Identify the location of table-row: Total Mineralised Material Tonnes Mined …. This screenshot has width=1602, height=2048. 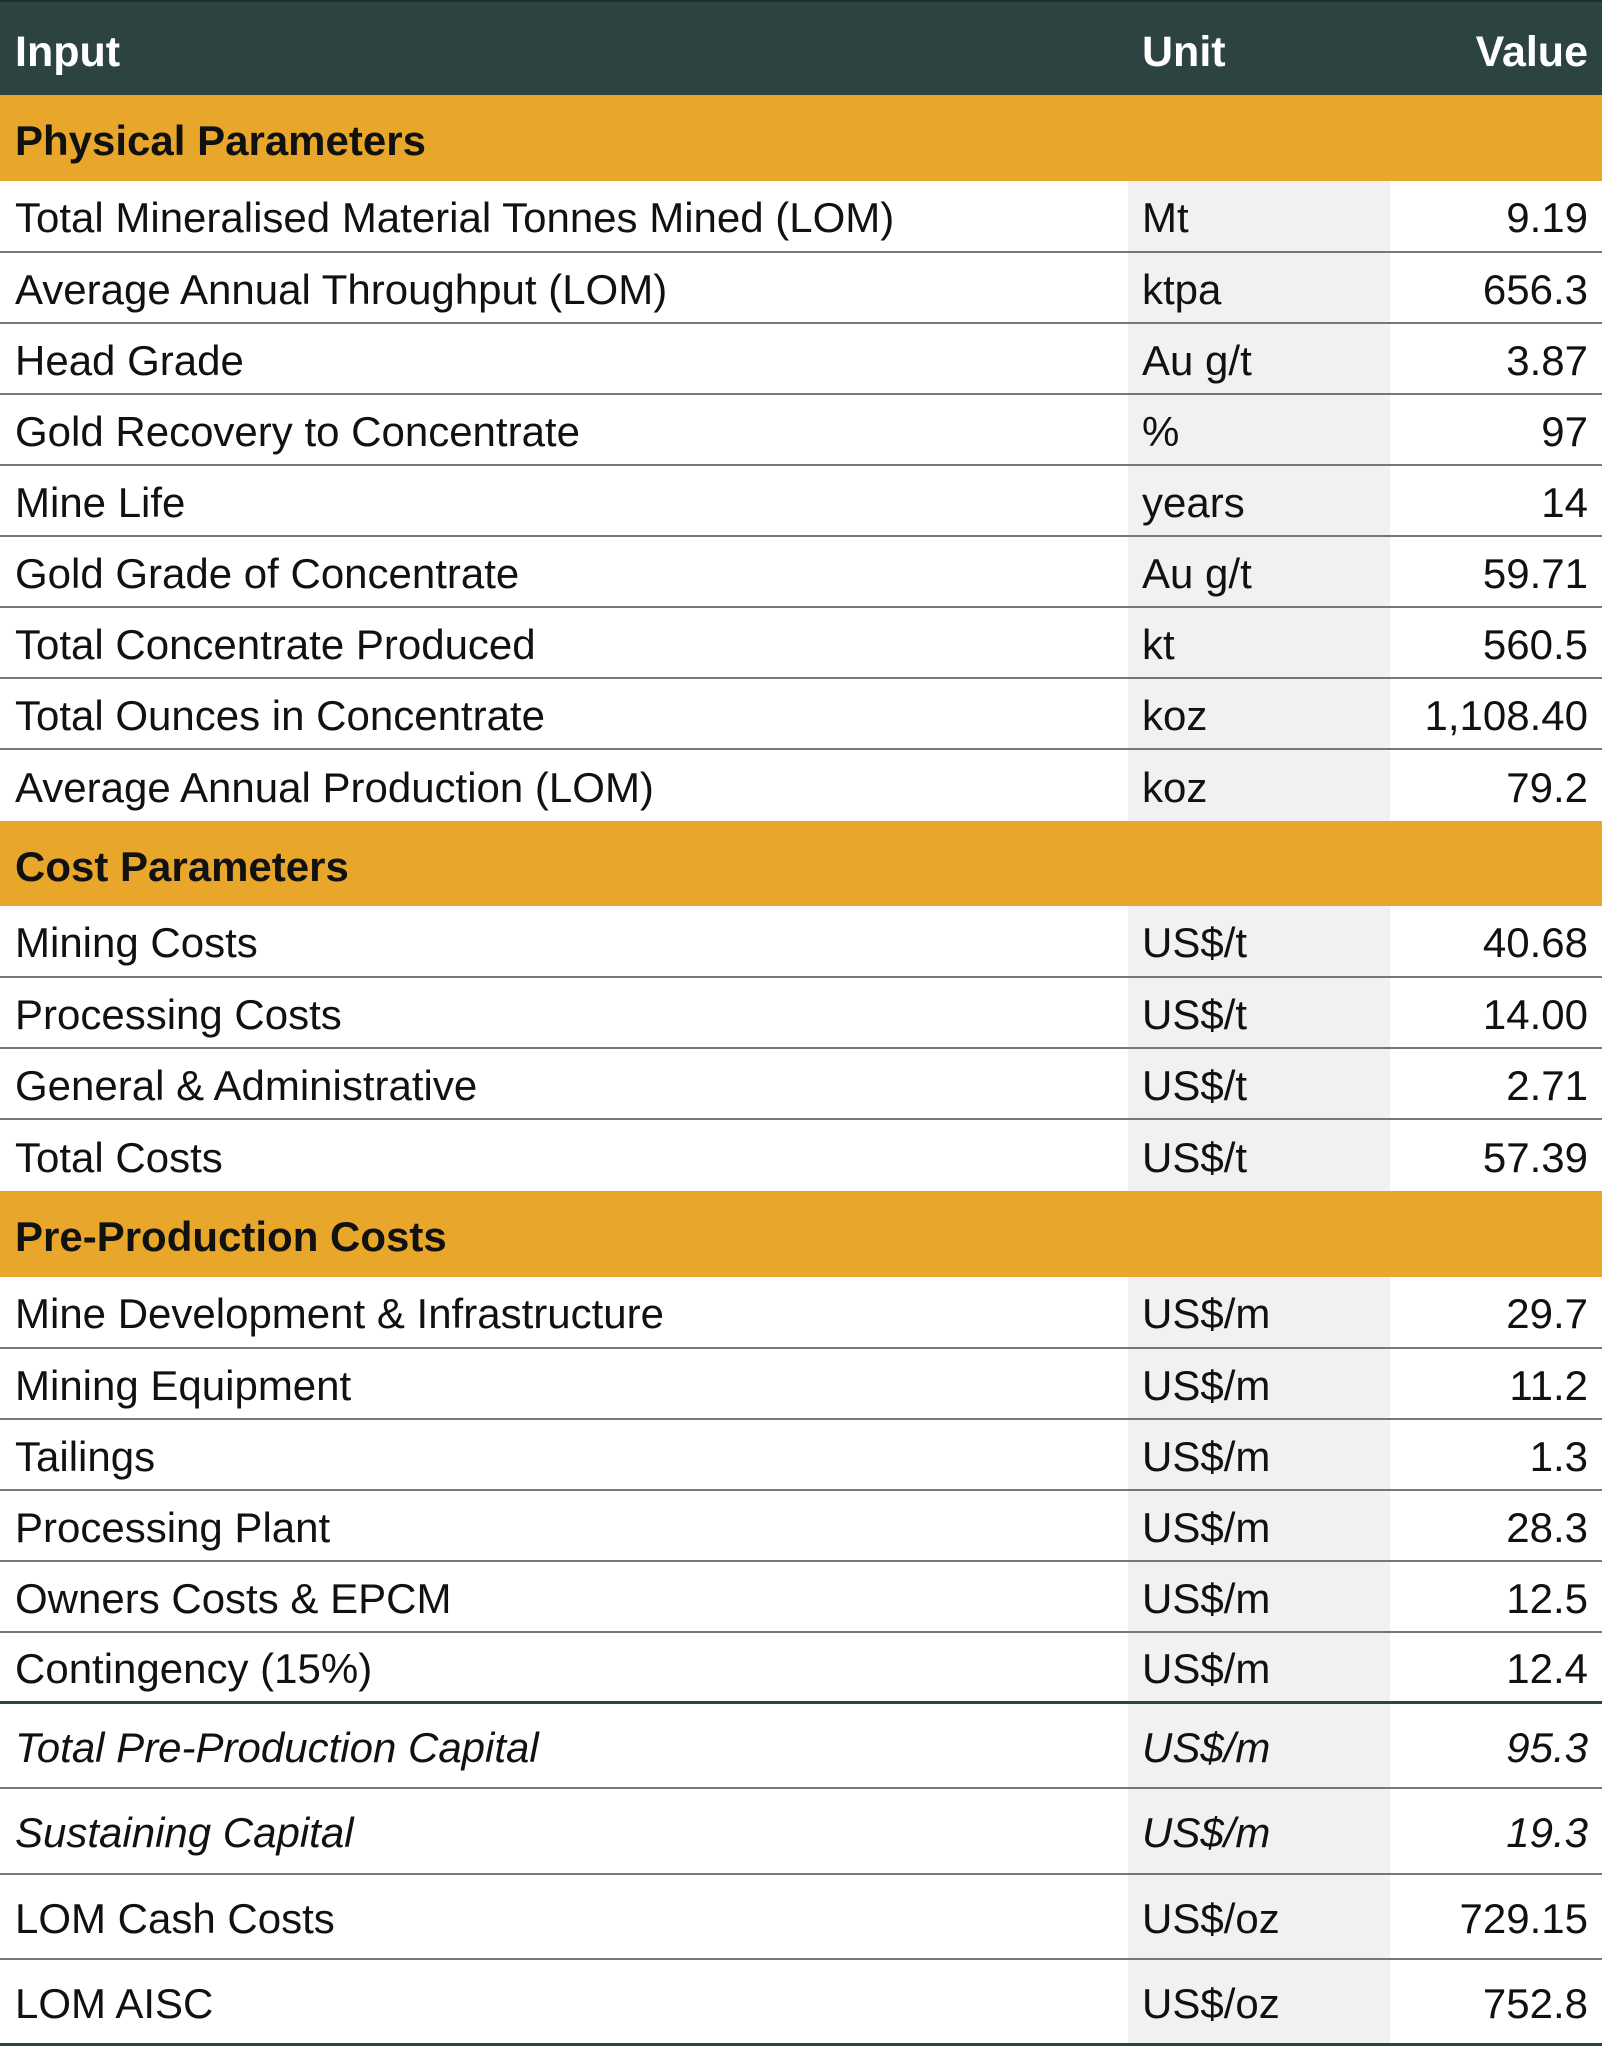
(801, 217).